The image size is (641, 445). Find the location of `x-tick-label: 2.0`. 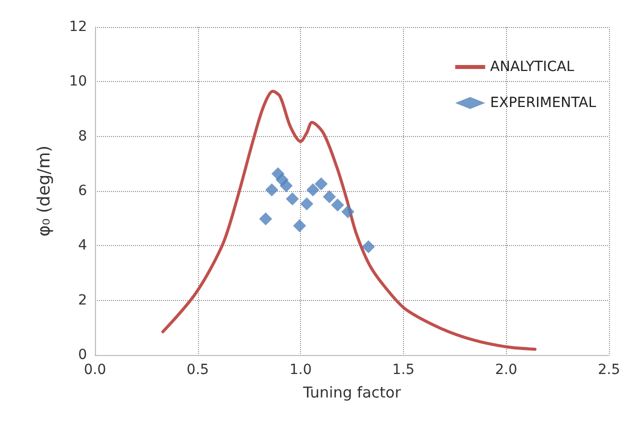

x-tick-label: 2.0 is located at coordinates (506, 370).